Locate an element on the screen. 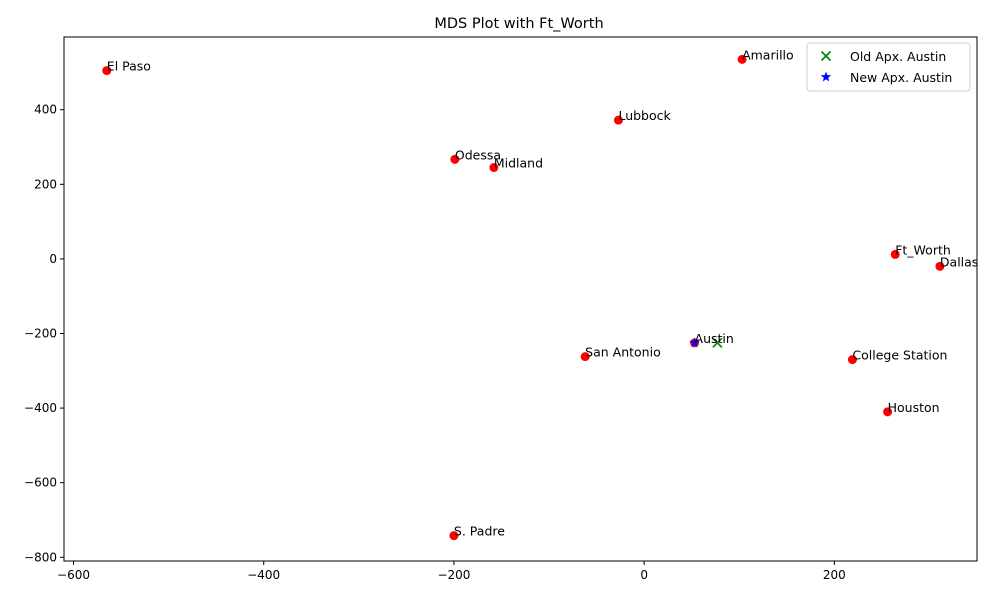  city-label: Midland is located at coordinates (518, 163).